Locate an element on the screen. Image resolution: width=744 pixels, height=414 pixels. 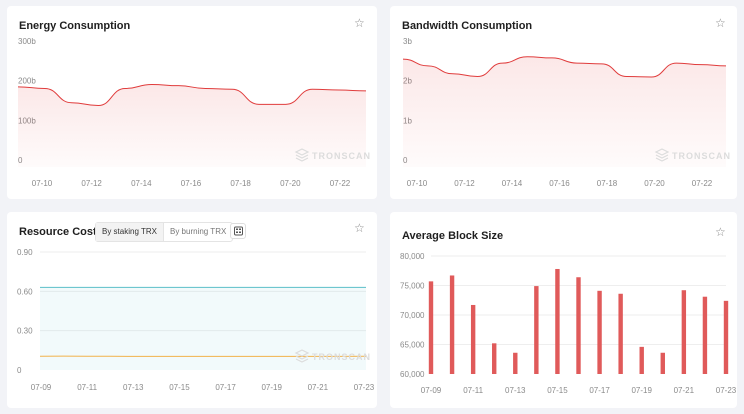
bandwidth-area-fill is located at coordinates (564, 111).